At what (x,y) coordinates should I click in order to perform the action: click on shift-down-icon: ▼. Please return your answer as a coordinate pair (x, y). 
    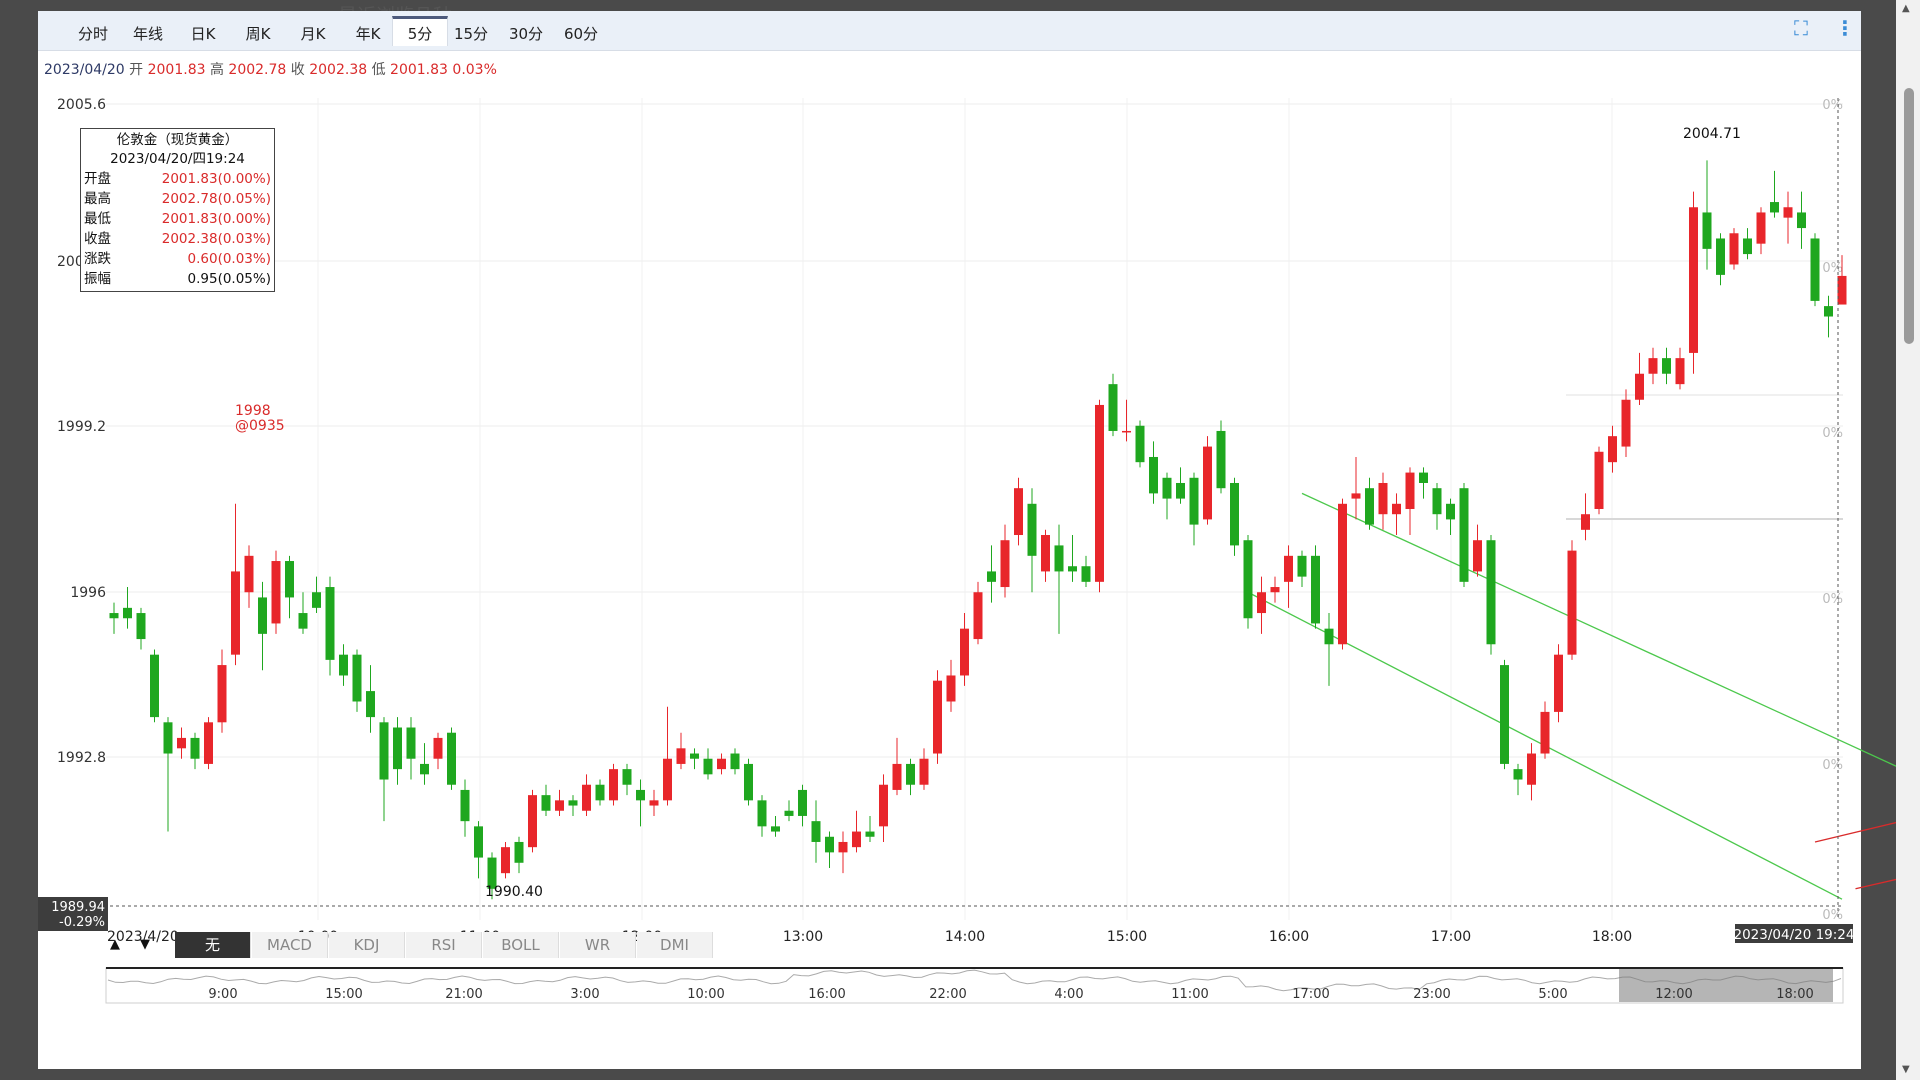
    Looking at the image, I should click on (145, 944).